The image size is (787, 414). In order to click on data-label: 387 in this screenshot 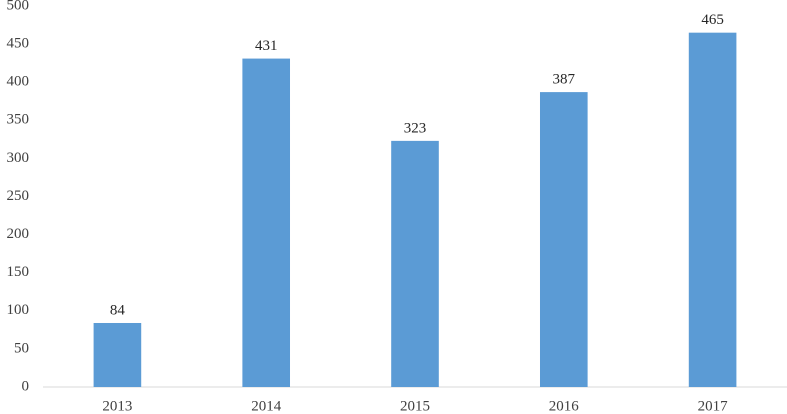, I will do `click(564, 80)`.